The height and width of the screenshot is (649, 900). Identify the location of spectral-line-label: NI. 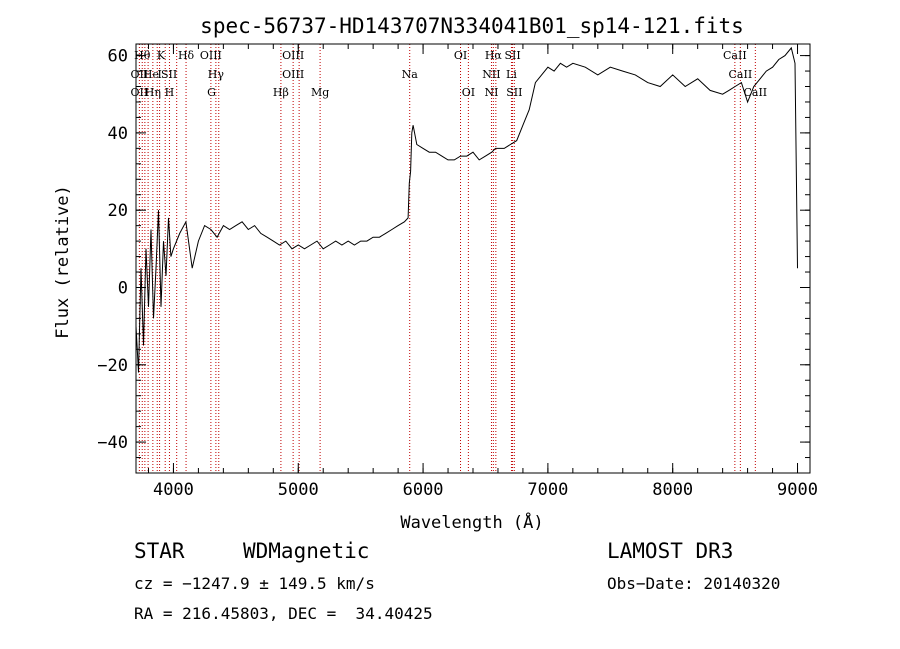
(491, 92).